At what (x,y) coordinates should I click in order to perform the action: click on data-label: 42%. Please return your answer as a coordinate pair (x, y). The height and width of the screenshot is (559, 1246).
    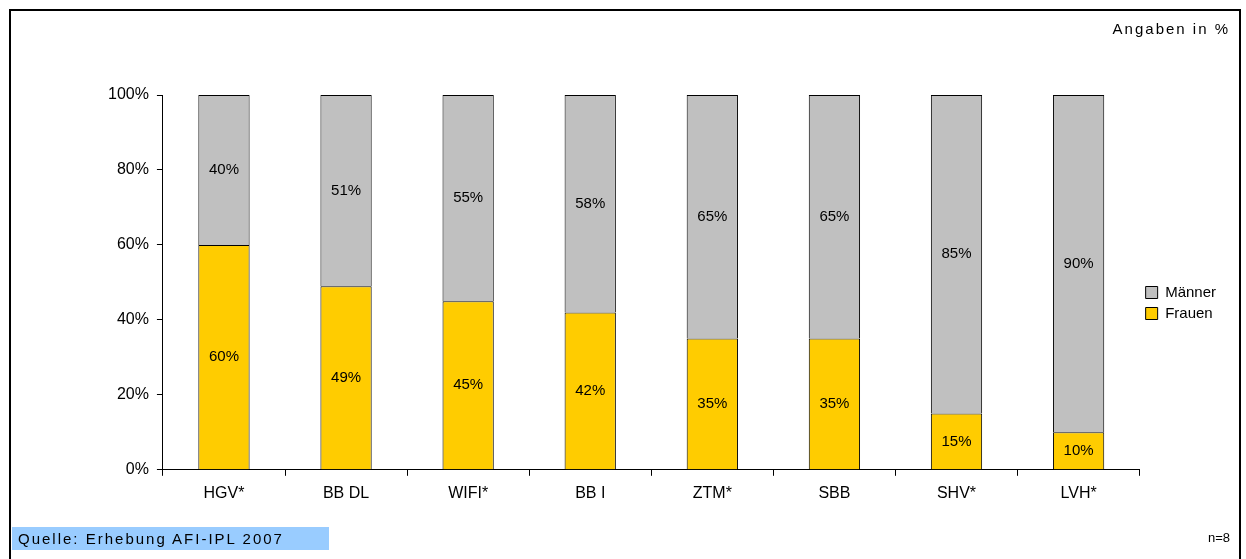
    Looking at the image, I should click on (590, 389).